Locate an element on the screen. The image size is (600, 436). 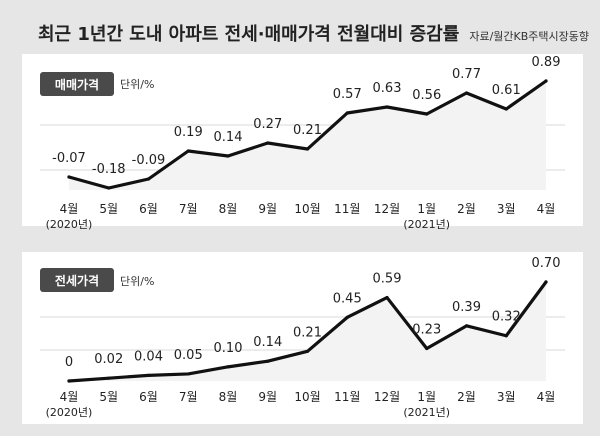
jeonse-badge-label: 전세가격 is located at coordinates (77, 280).